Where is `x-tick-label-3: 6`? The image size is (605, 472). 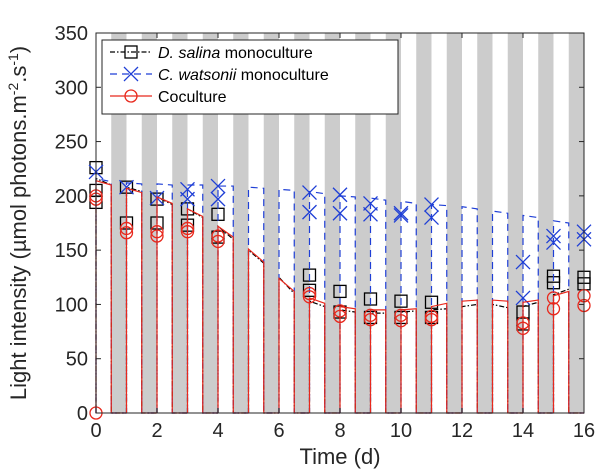
x-tick-label-3: 6 is located at coordinates (278, 431).